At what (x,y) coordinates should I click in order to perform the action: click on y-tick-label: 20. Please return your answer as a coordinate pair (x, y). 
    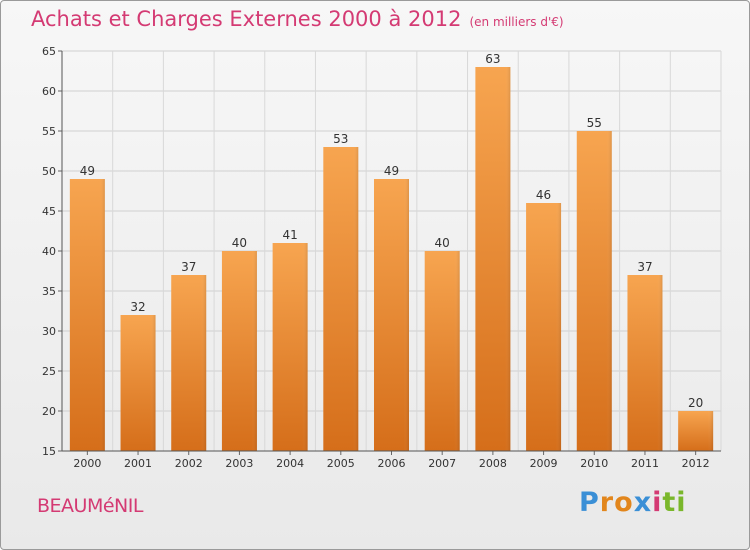
    Looking at the image, I should click on (49, 411).